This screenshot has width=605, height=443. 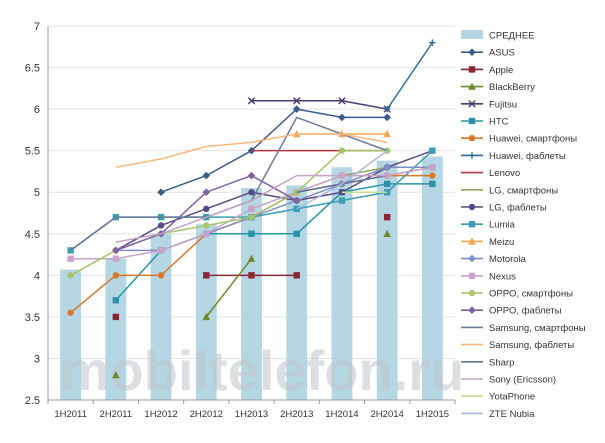 What do you see at coordinates (472, 34) in the screenshot?
I see `legend-swatch-average` at bounding box center [472, 34].